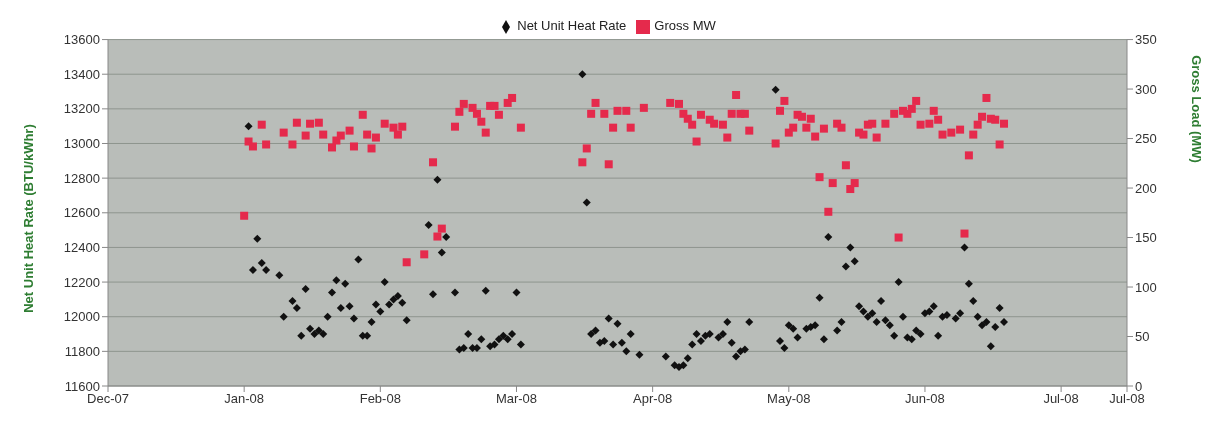 The image size is (1225, 429). Describe the element at coordinates (1146, 40) in the screenshot. I see `y2-tick-label: 350` at that location.